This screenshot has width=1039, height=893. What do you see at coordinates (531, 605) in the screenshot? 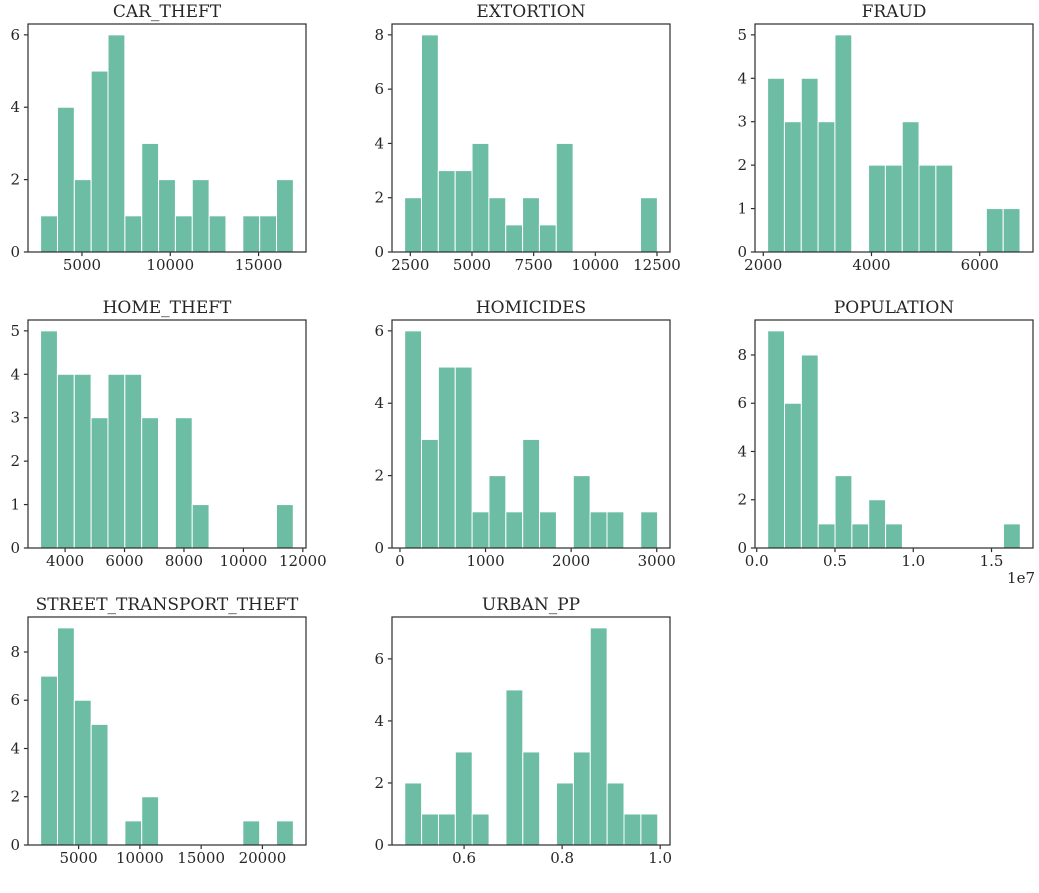
I see `chart-title: URBAN_PP` at bounding box center [531, 605].